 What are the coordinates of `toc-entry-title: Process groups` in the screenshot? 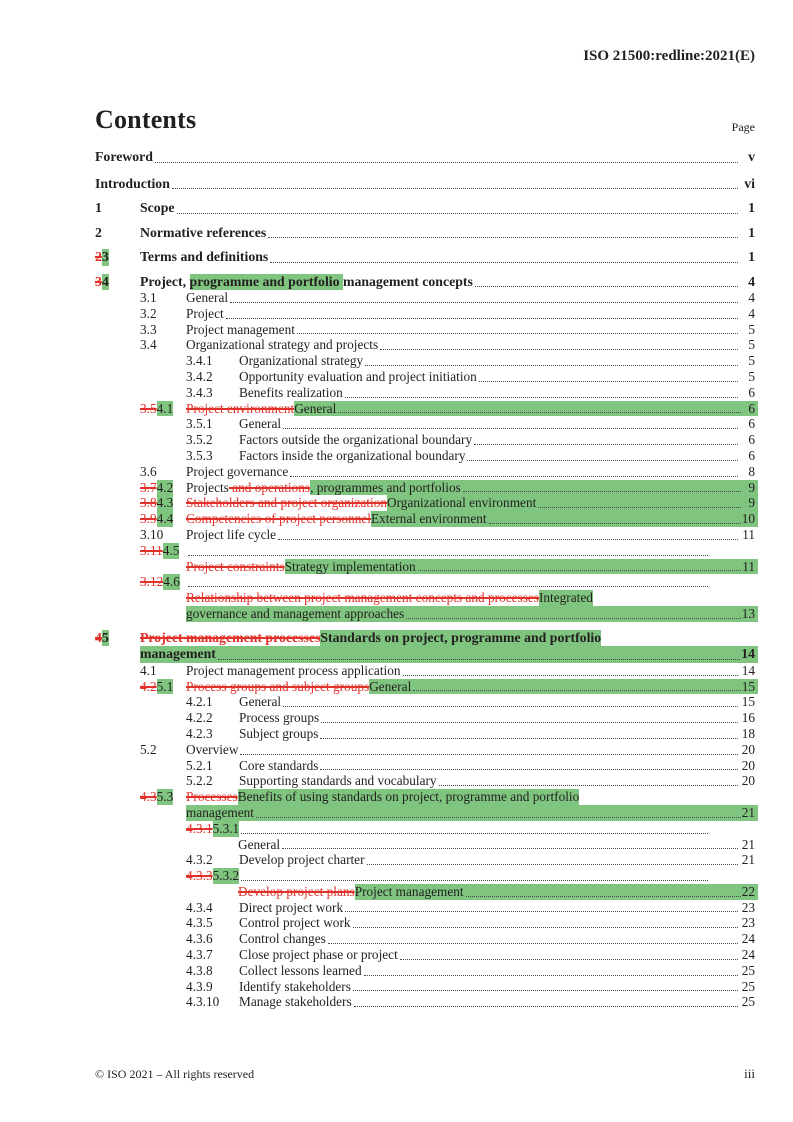 It's located at (279, 718).